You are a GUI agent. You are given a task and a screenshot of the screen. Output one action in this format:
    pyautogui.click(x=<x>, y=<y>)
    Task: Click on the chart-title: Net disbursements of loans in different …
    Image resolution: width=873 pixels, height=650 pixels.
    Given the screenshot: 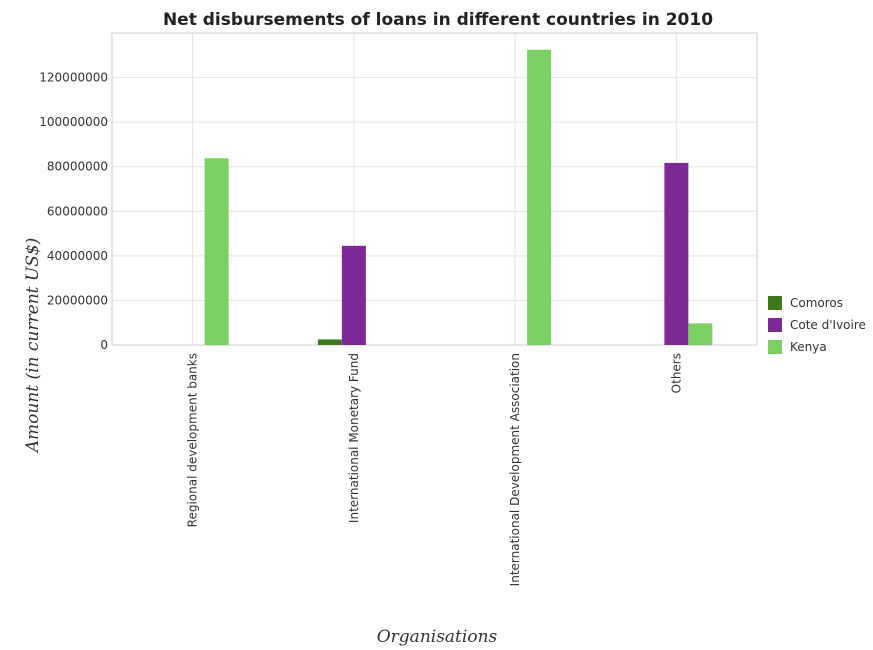 What is the action you would take?
    pyautogui.click(x=438, y=20)
    